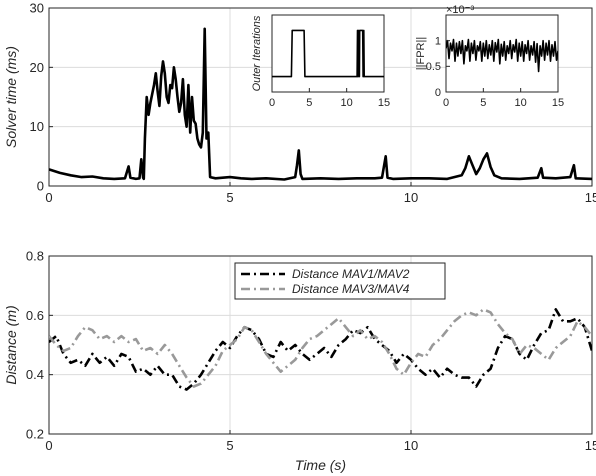 This screenshot has width=596, height=476. What do you see at coordinates (11, 97) in the screenshot?
I see `solver-time-y-axis-label: Solver time (ms)` at bounding box center [11, 97].